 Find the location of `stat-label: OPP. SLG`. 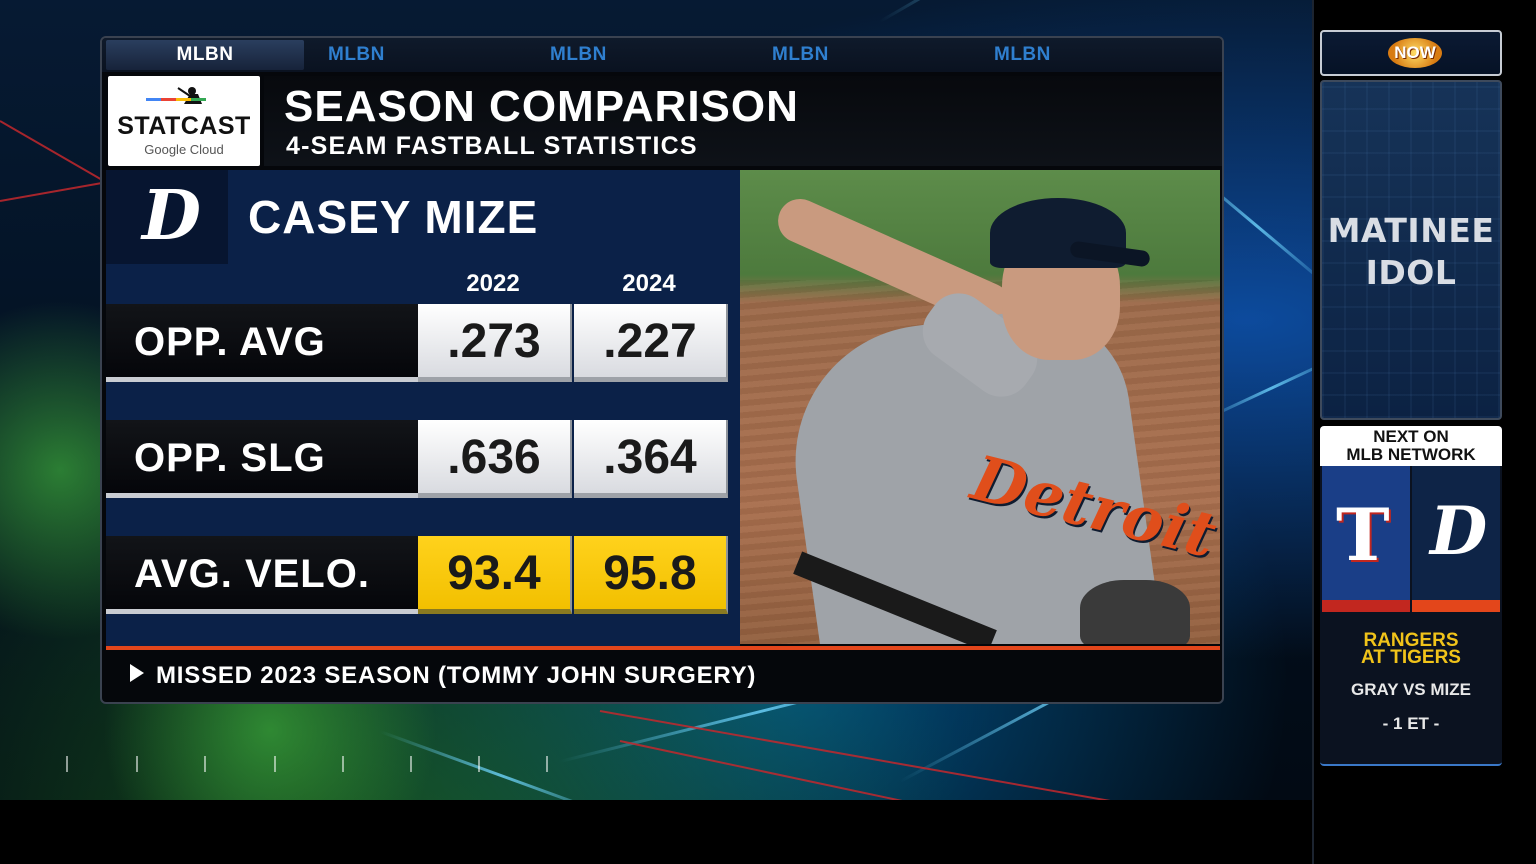

stat-label: OPP. SLG is located at coordinates (262, 459).